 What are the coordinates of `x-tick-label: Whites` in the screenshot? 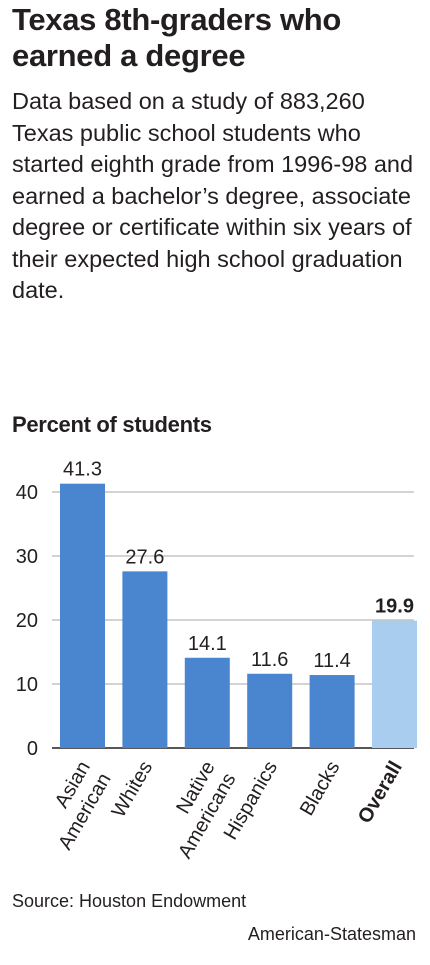 It's located at (133, 790).